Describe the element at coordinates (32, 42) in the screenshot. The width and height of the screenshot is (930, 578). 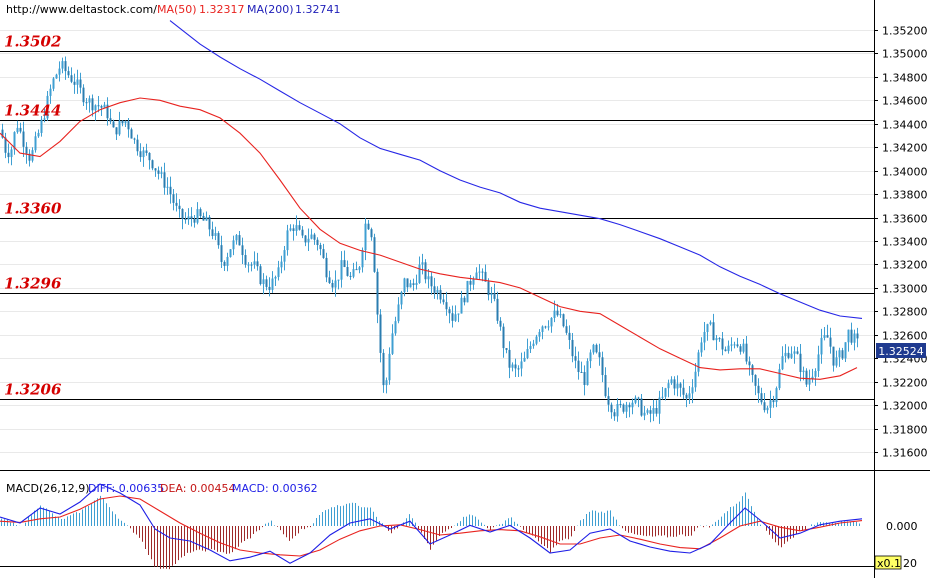
I see `level-label: 1.3502` at that location.